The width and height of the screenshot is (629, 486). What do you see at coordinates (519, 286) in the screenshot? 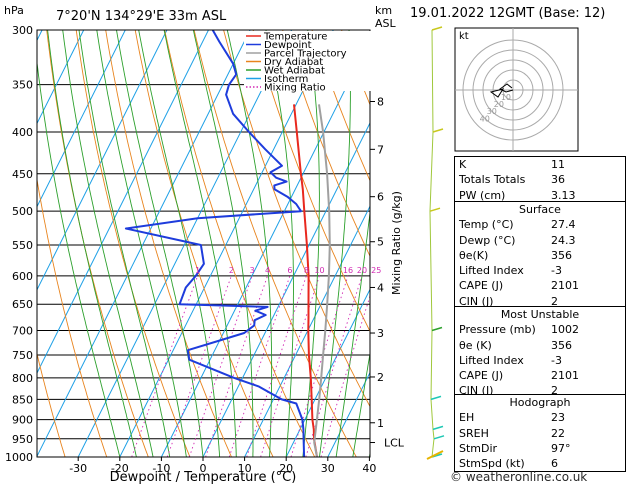
I see `surface-row-cape: CAPE (J) 2101` at bounding box center [519, 286].